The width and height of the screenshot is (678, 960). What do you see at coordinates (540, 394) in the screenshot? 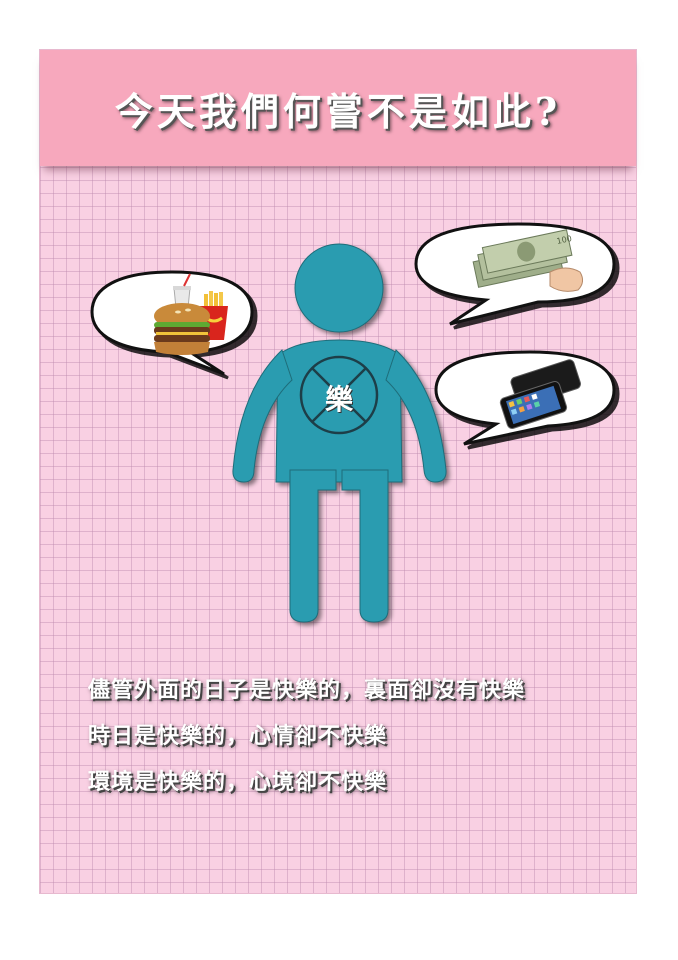
I see `smartphone-icon` at bounding box center [540, 394].